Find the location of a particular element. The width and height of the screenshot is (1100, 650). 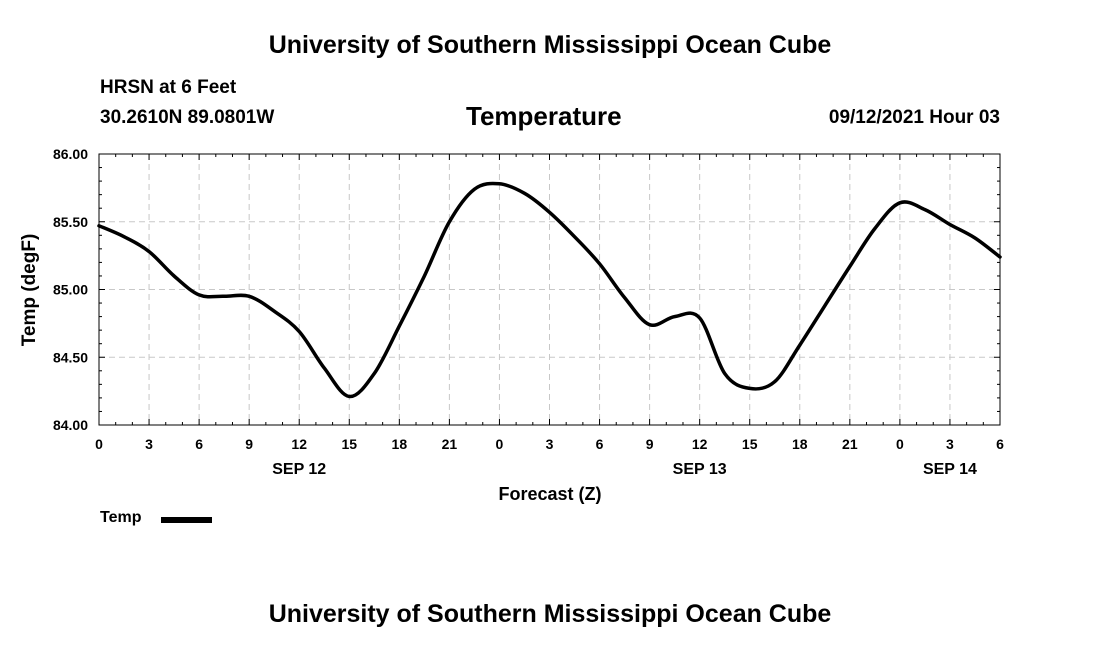

y-tick-labels: 84.00 84.50 85.00 85.50 86.00 is located at coordinates (70, 289).